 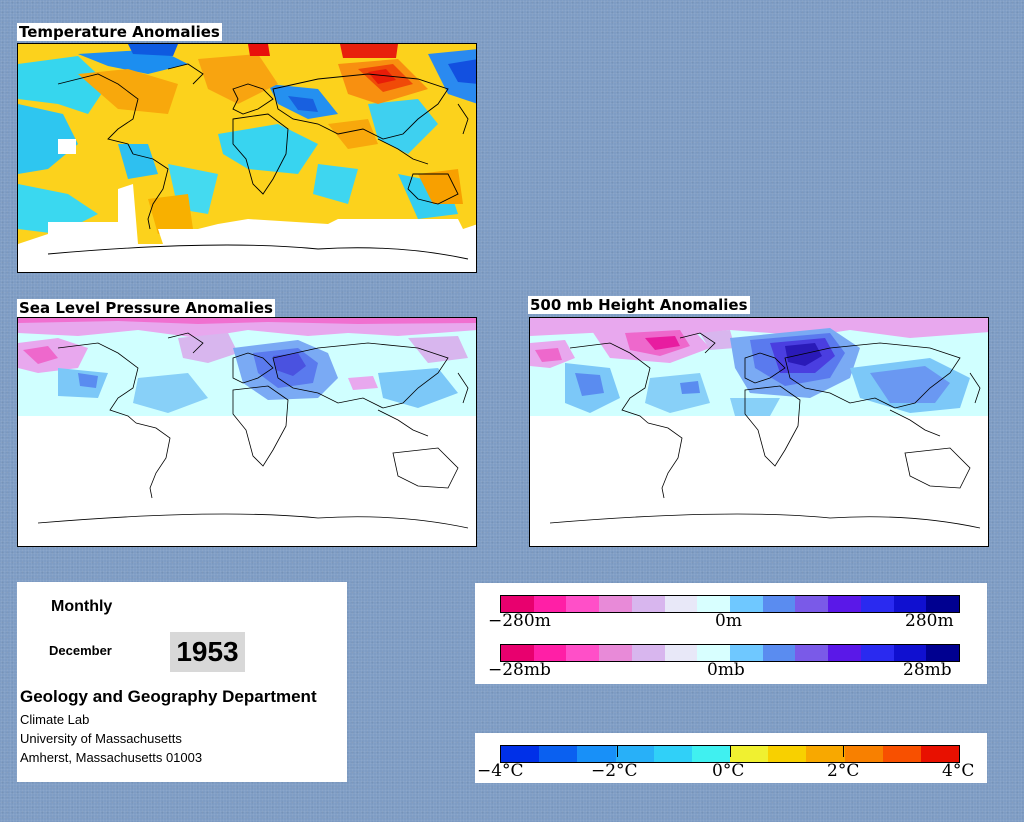 I want to click on height-min-label: −280m, so click(x=519, y=621).